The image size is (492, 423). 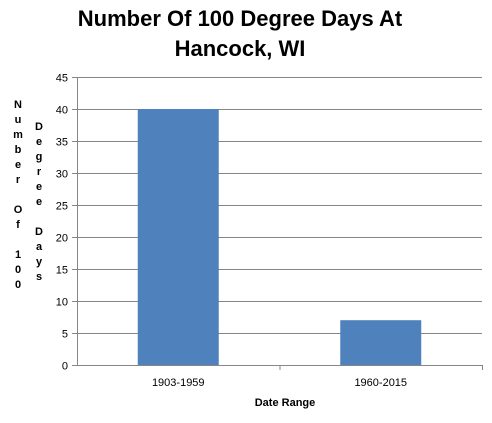 What do you see at coordinates (65, 335) in the screenshot?
I see `y-tick-label: 5` at bounding box center [65, 335].